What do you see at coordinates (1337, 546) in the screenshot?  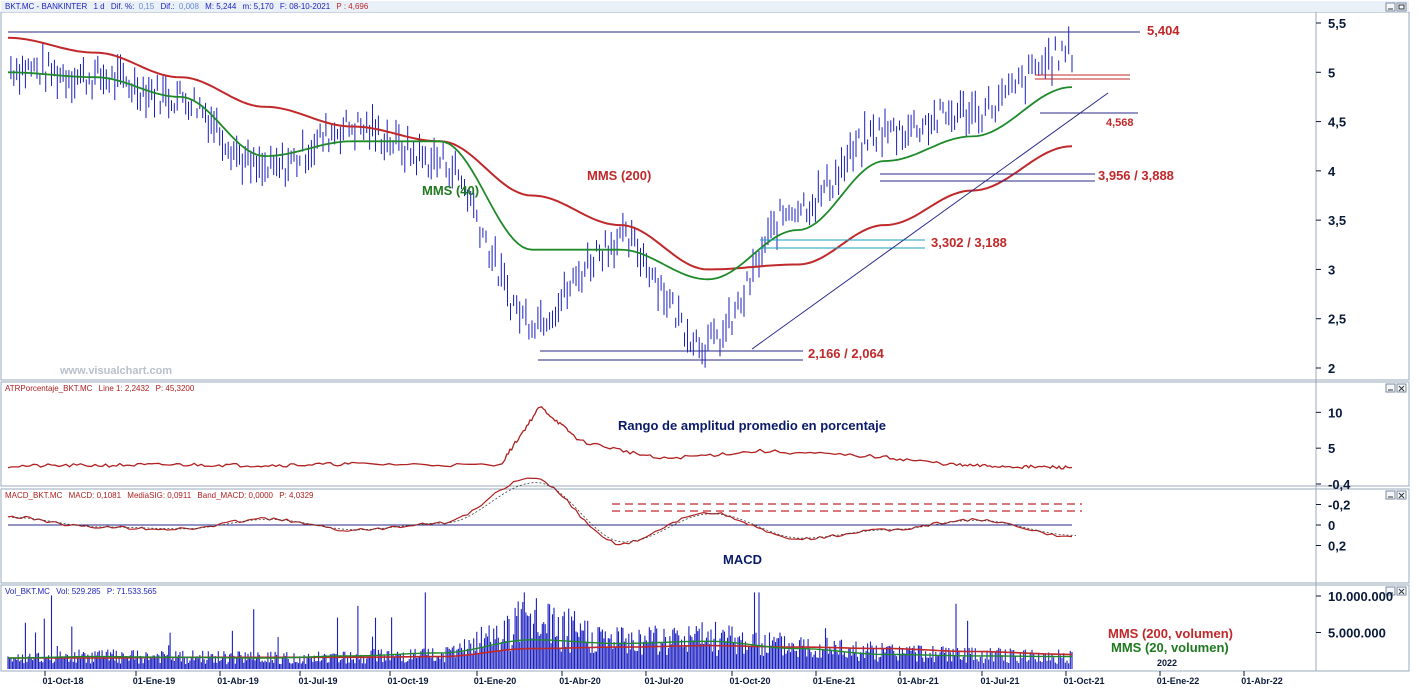 I see `y-tick-label: 0,2` at bounding box center [1337, 546].